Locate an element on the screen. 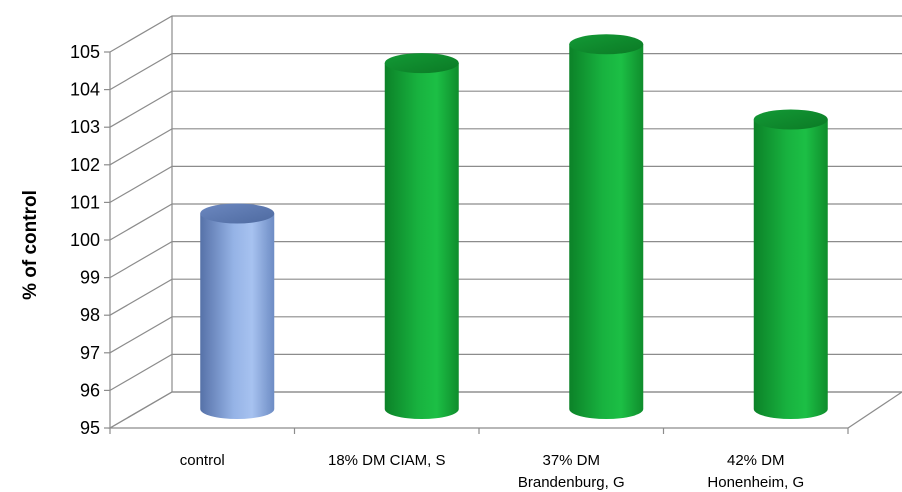 The image size is (902, 492). y-tick-label: 105 is located at coordinates (85, 52).